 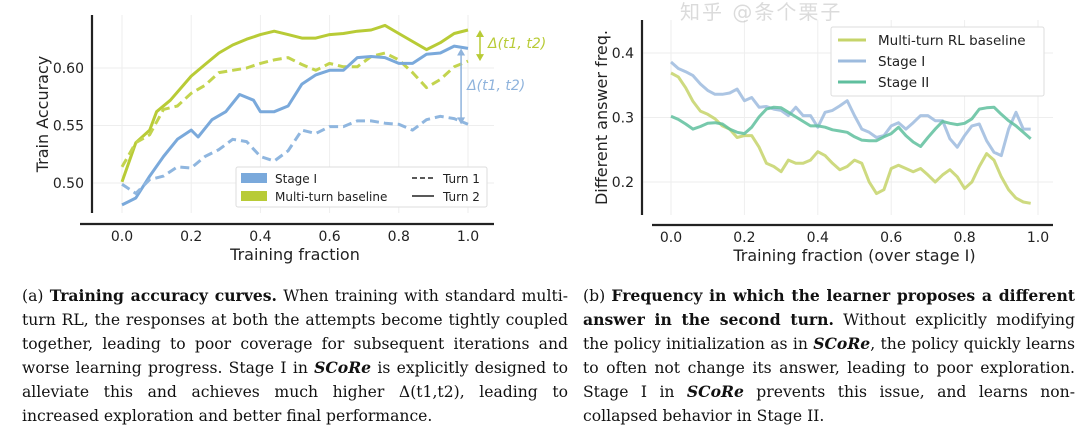 I want to click on y-axis-label: Train Accuracy, so click(x=42, y=115).